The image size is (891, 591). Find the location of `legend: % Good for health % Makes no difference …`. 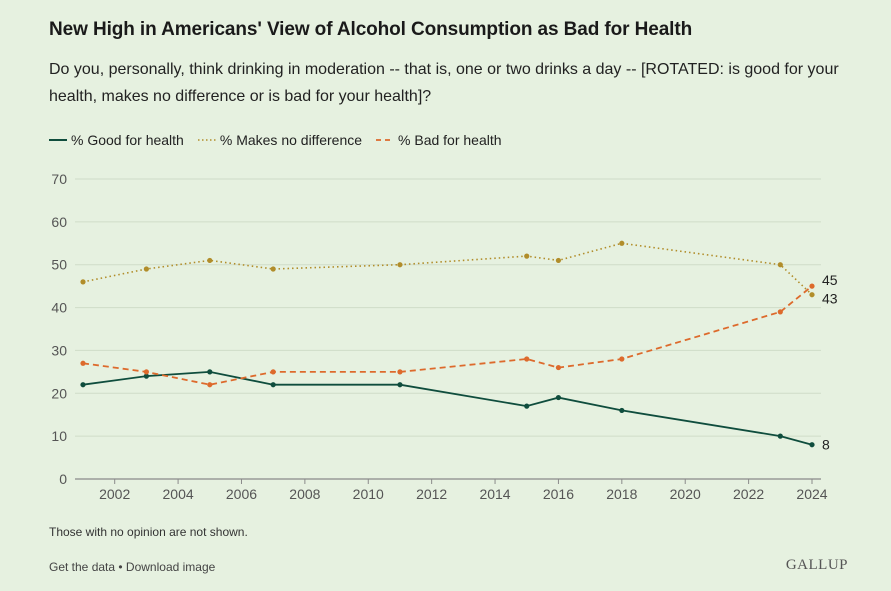

legend: % Good for health % Makes no difference … is located at coordinates (282, 140).